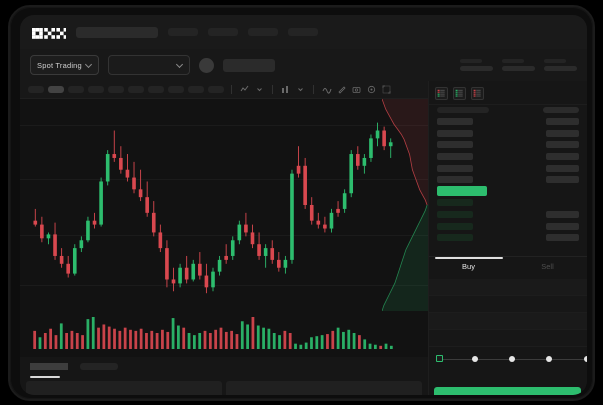 This screenshot has height=405, width=603. What do you see at coordinates (507, 391) in the screenshot?
I see `place-order-button` at bounding box center [507, 391].